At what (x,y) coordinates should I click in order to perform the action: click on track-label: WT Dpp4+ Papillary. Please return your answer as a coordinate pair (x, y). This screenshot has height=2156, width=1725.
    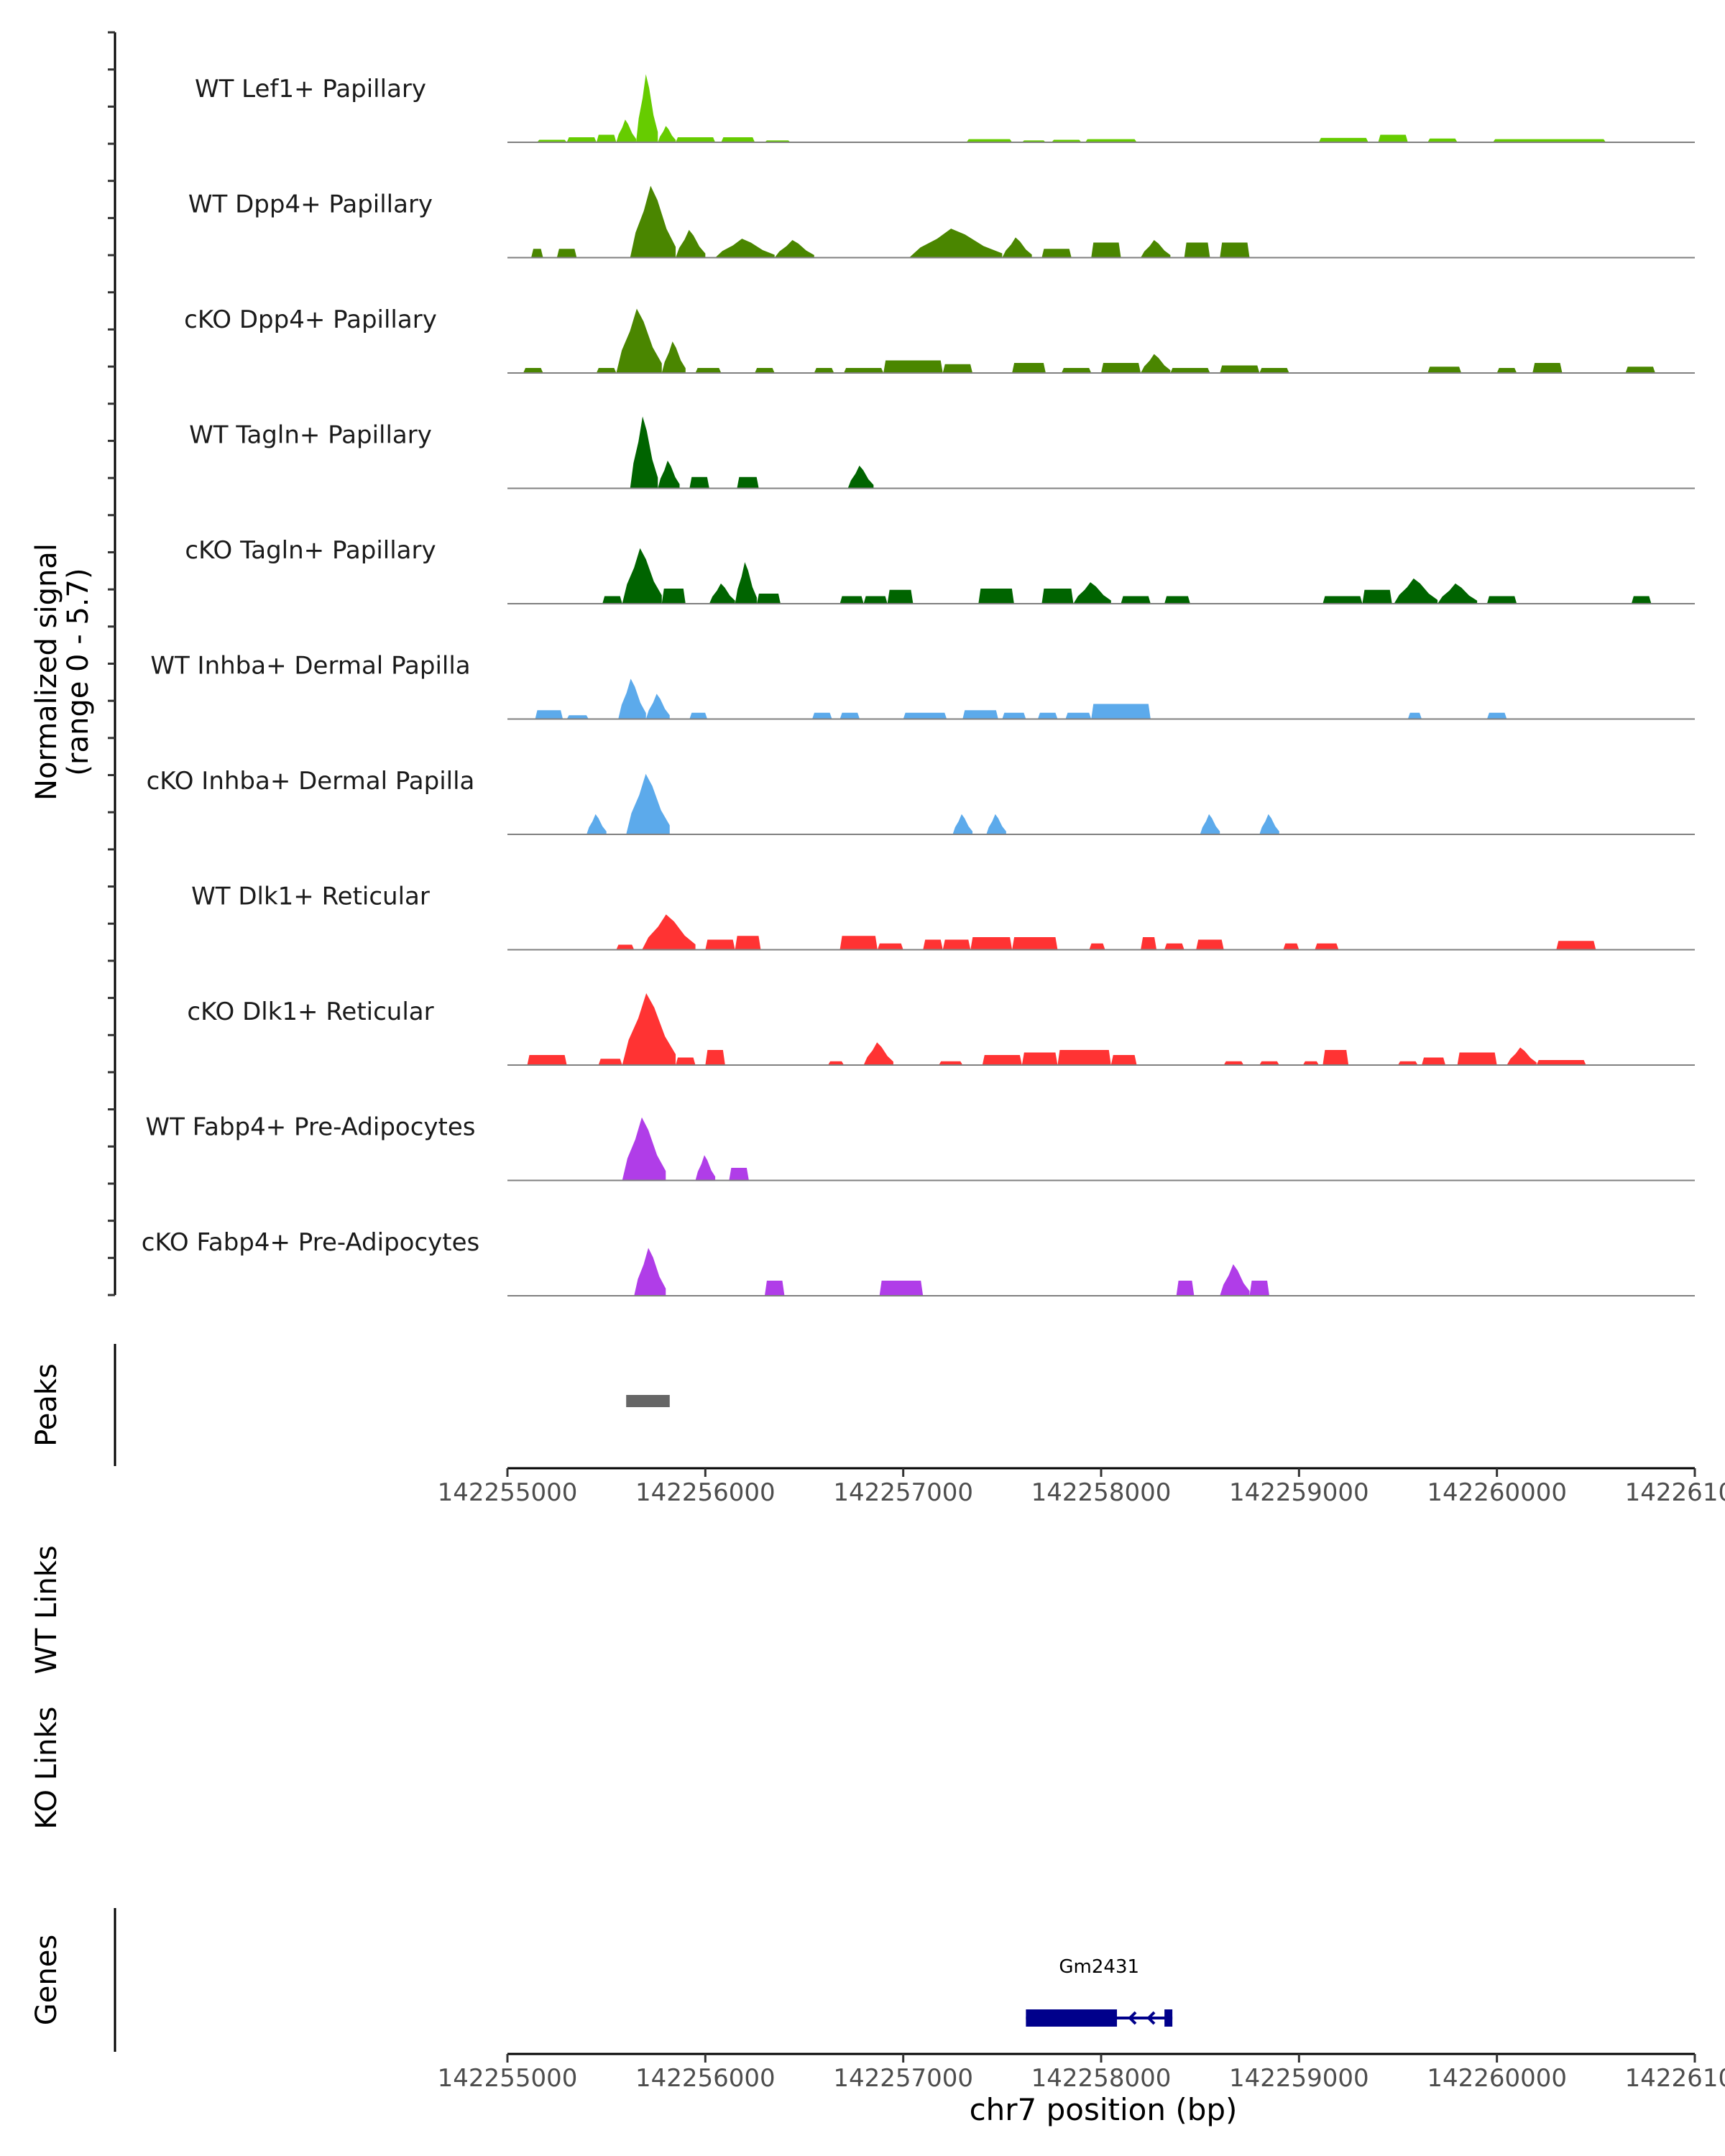
    Looking at the image, I should click on (310, 204).